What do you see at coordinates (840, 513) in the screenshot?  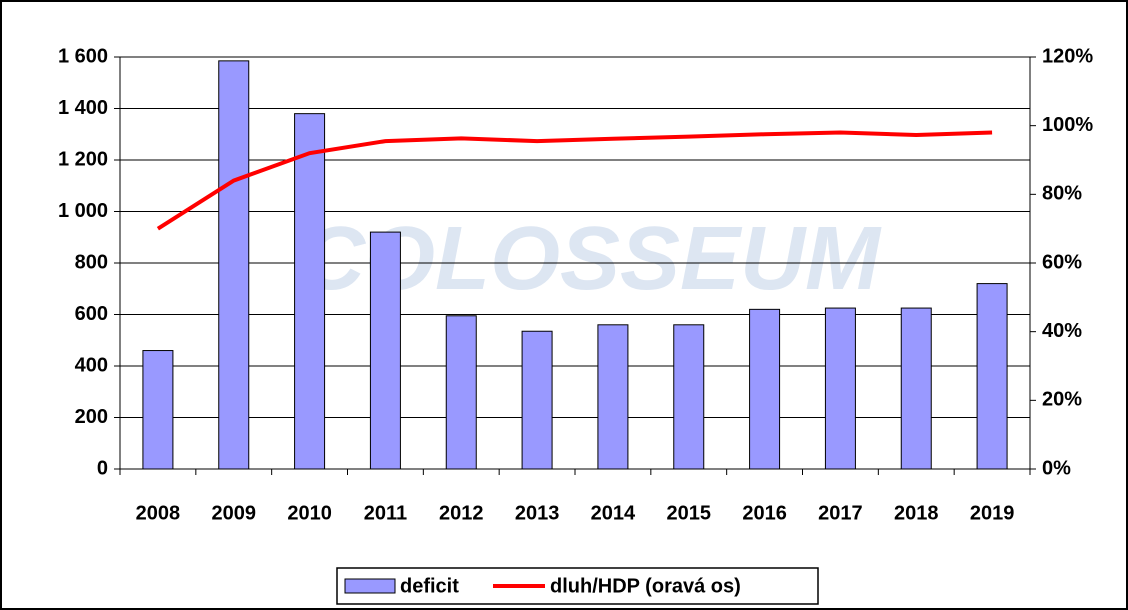 I see `x-tick-label: 2017` at bounding box center [840, 513].